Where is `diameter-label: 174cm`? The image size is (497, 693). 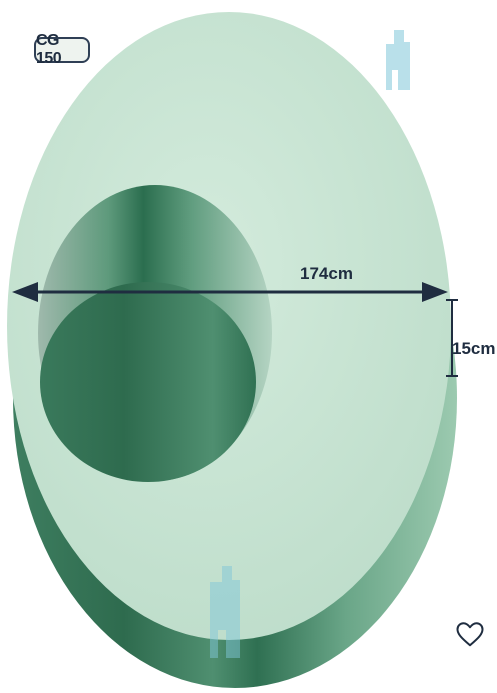
diameter-label: 174cm is located at coordinates (326, 273).